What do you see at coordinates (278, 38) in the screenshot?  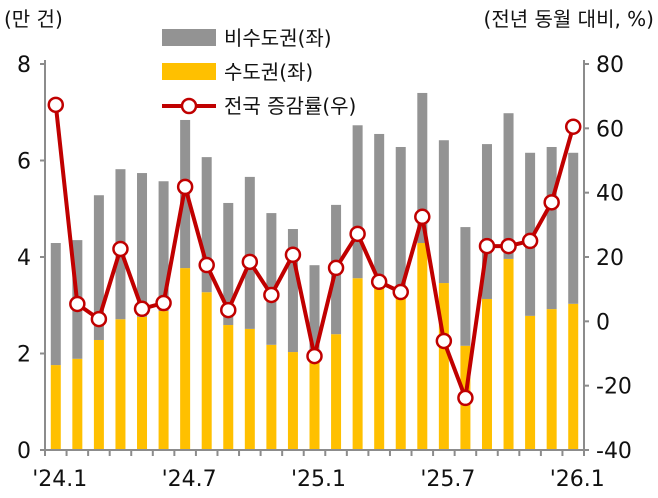 I see `legend-label-noncapital: 비수도권(좌)` at bounding box center [278, 38].